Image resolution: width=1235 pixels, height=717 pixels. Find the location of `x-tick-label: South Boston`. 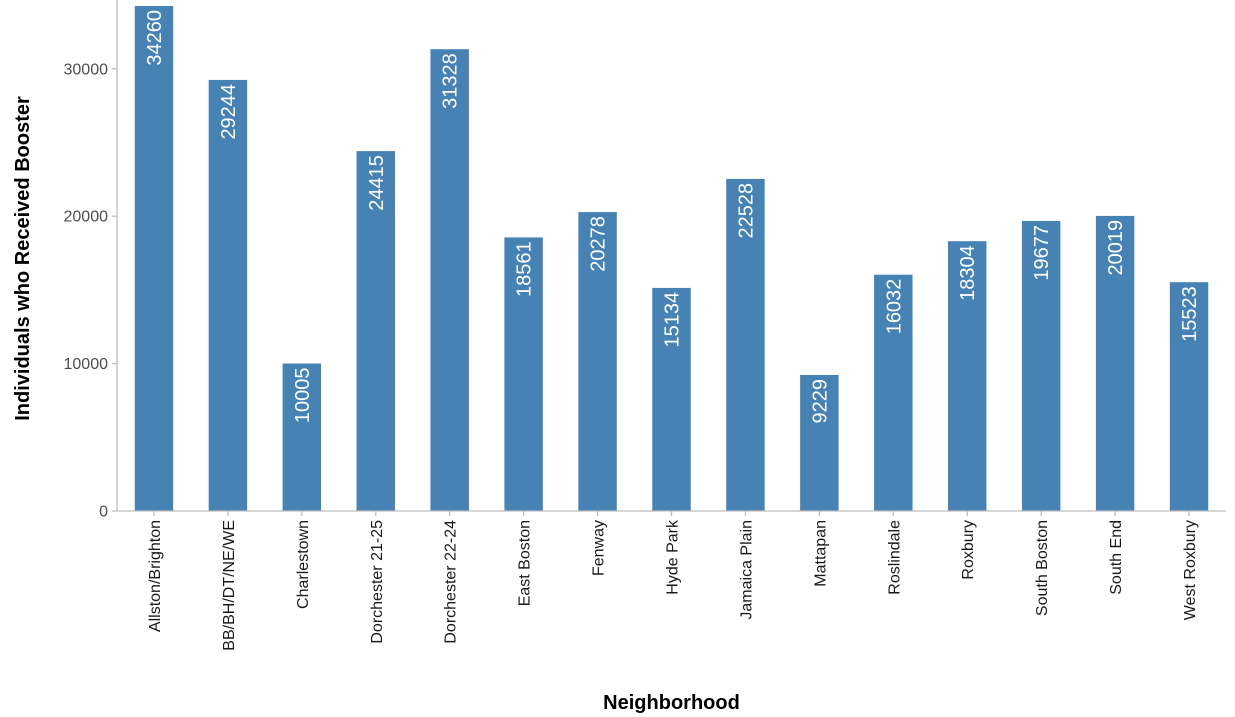

x-tick-label: South Boston is located at coordinates (1042, 568).